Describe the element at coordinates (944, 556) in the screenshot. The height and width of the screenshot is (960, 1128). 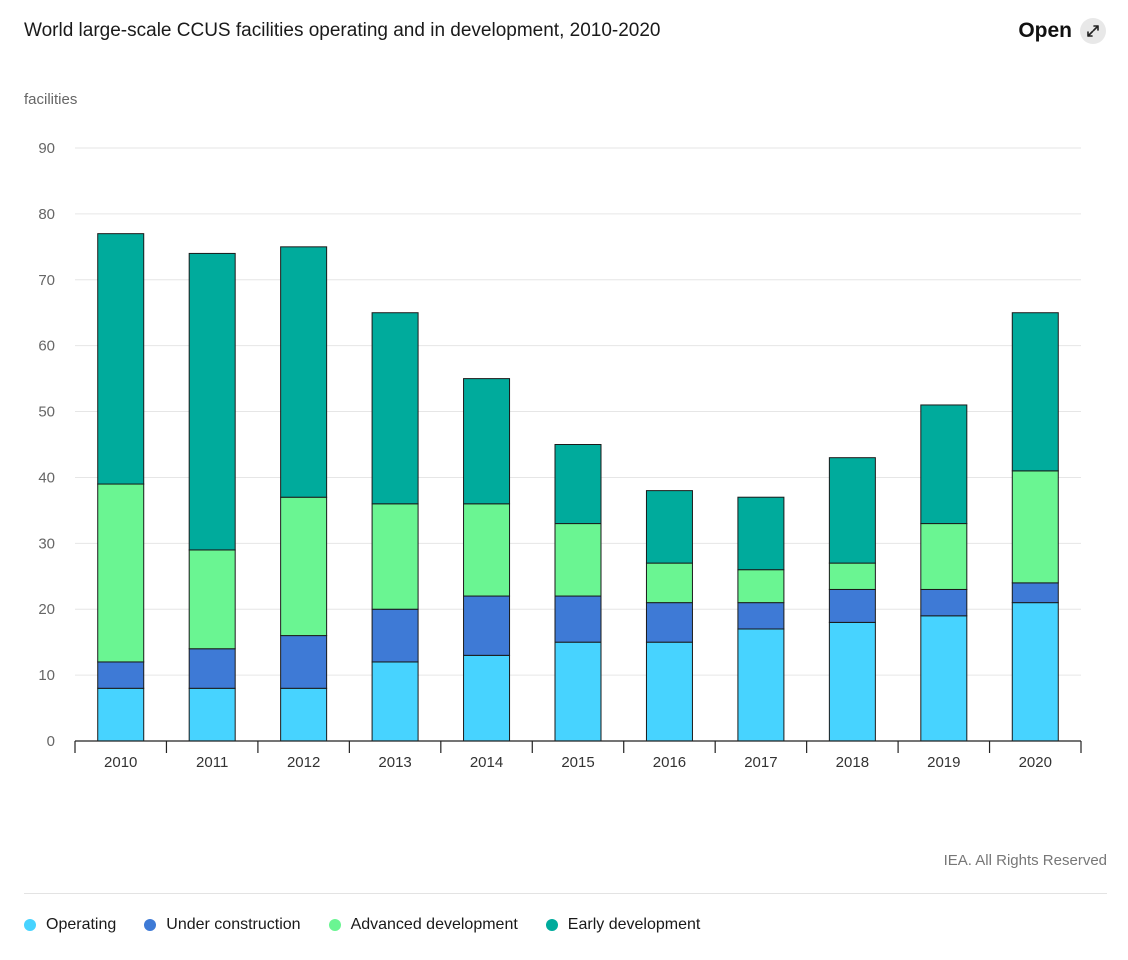
I see `bar-segment-advanced-development-2019` at that location.